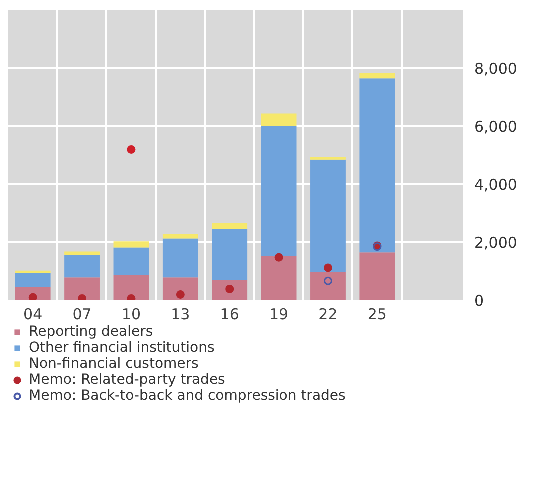  What do you see at coordinates (496, 185) in the screenshot?
I see `y-tick-label: 4,000` at bounding box center [496, 185].